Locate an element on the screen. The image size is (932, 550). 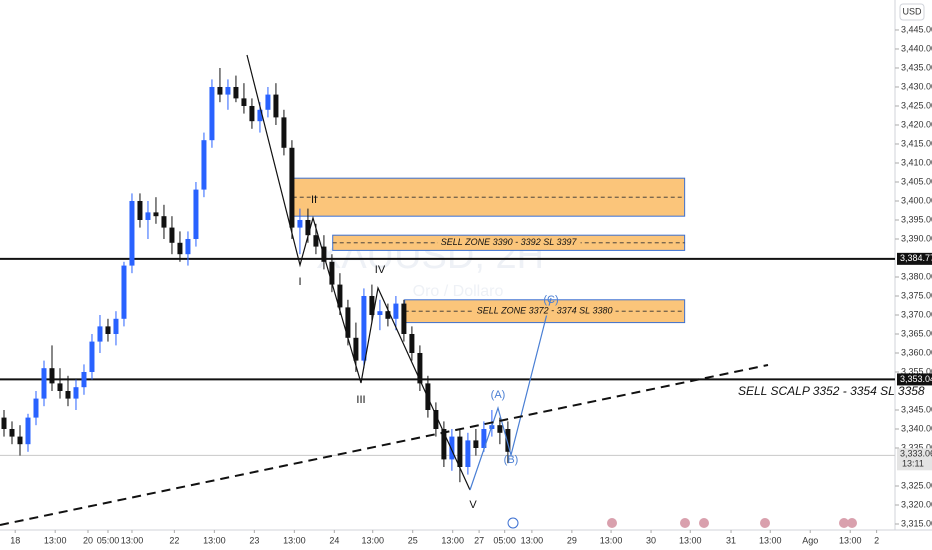
x-tick-label: 25 is located at coordinates (413, 540).